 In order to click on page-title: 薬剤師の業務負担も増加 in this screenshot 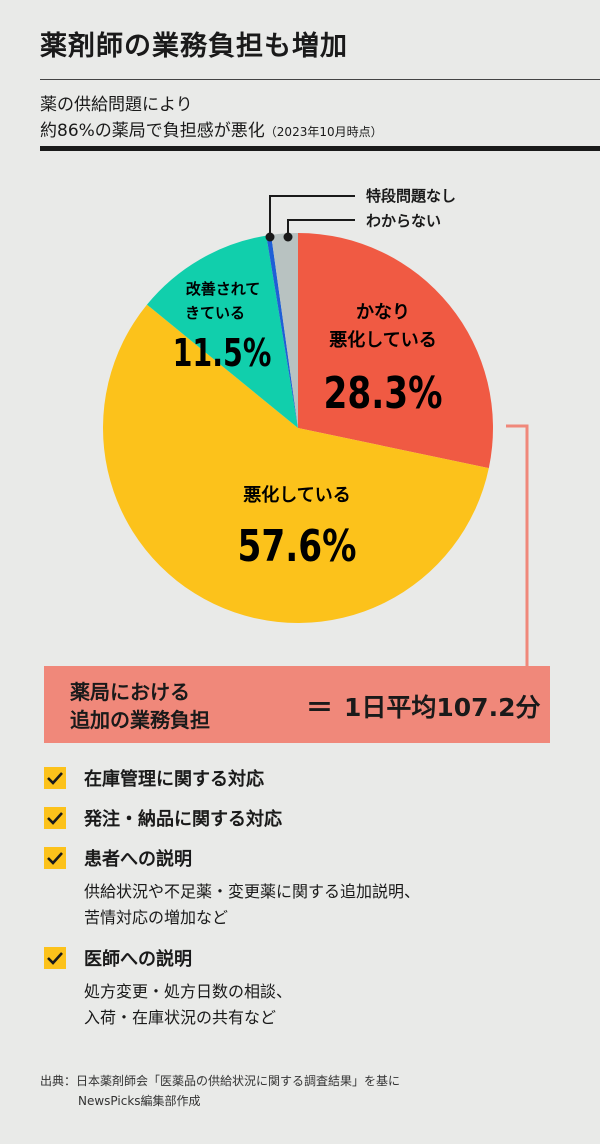, I will do `click(194, 46)`.